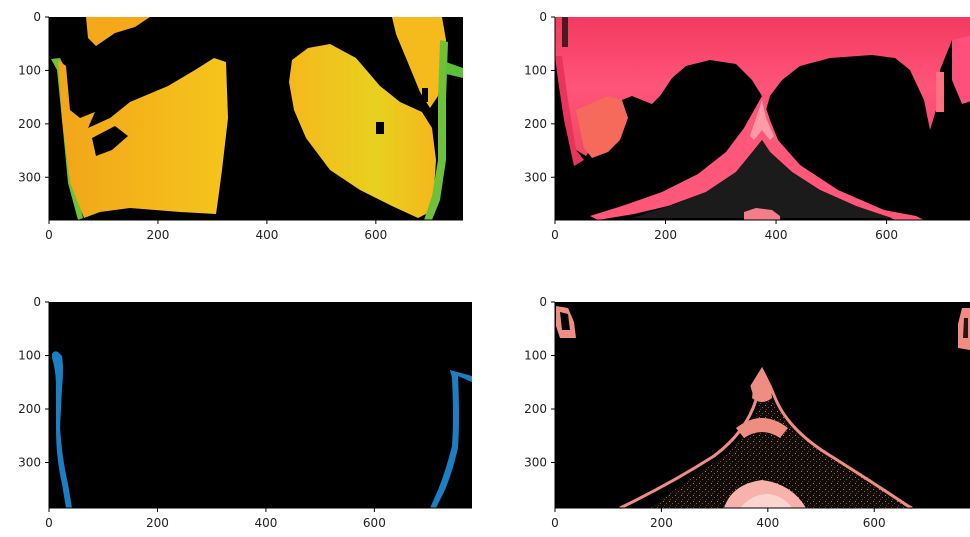 This screenshot has height=537, width=970. What do you see at coordinates (724, 231) in the screenshot?
I see `x-ticks-2: 0 200 400 600` at bounding box center [724, 231].